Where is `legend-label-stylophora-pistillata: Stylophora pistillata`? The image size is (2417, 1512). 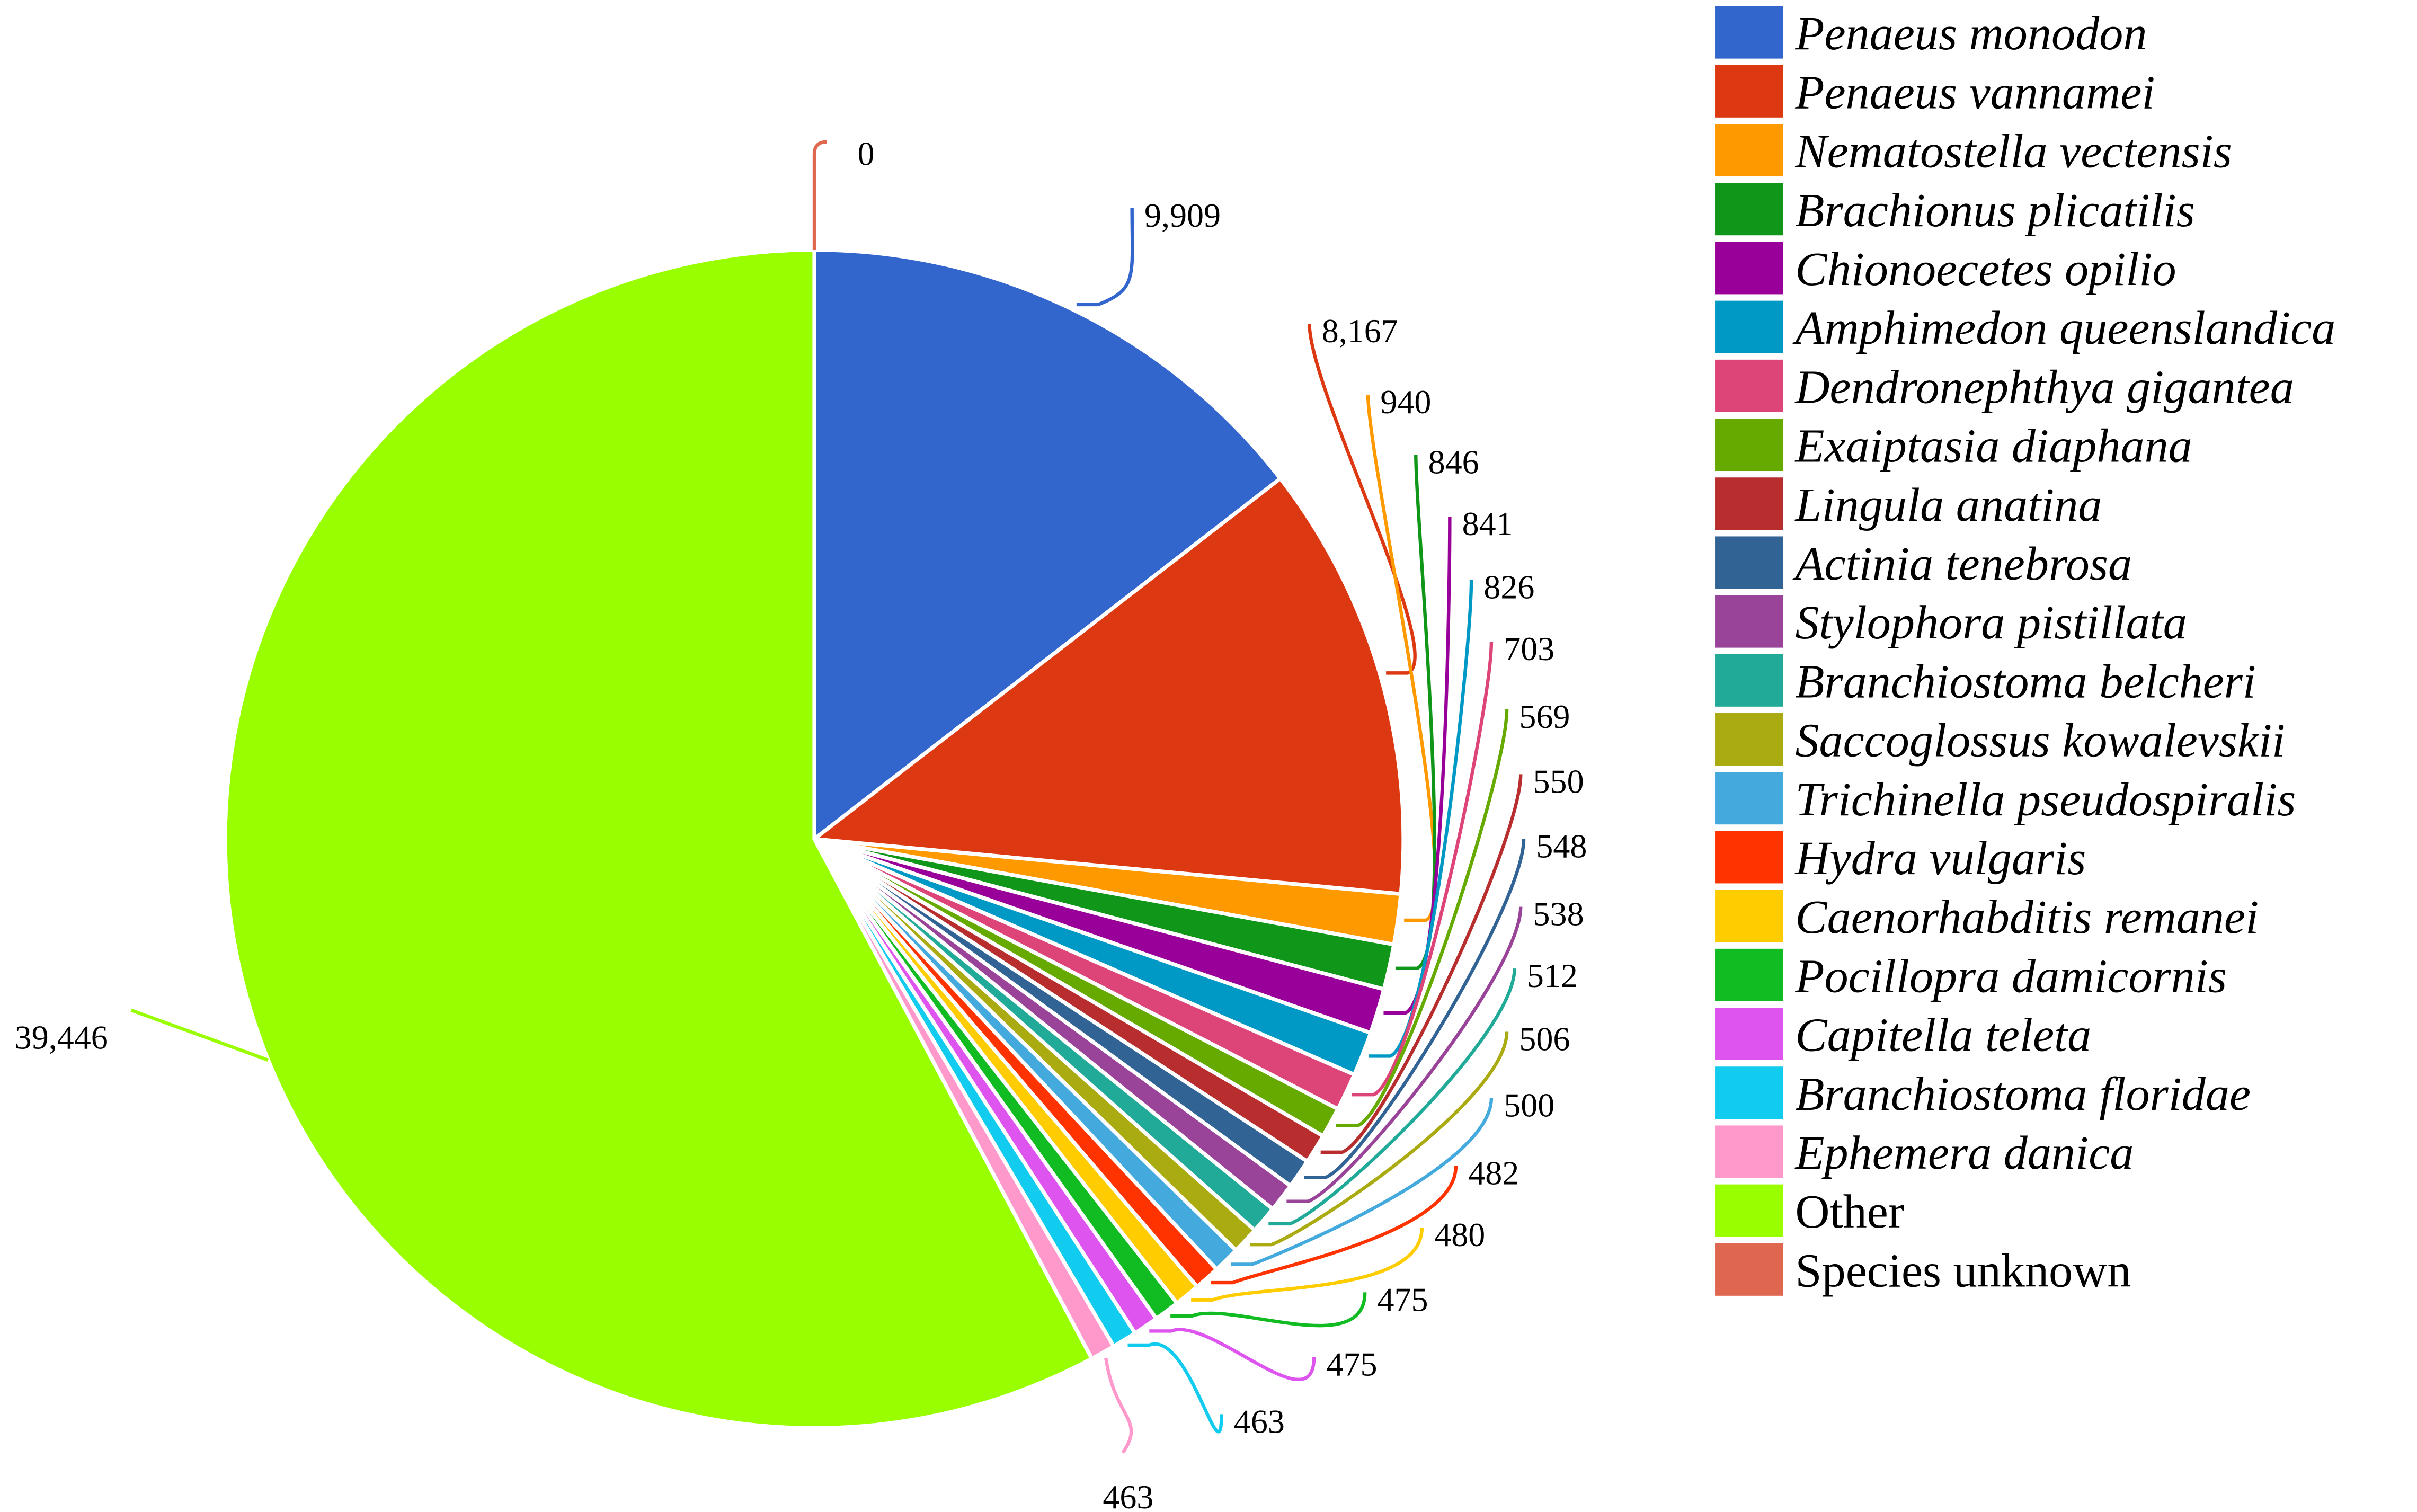
legend-label-stylophora-pistillata: Stylophora pistillata is located at coordinates (1991, 622).